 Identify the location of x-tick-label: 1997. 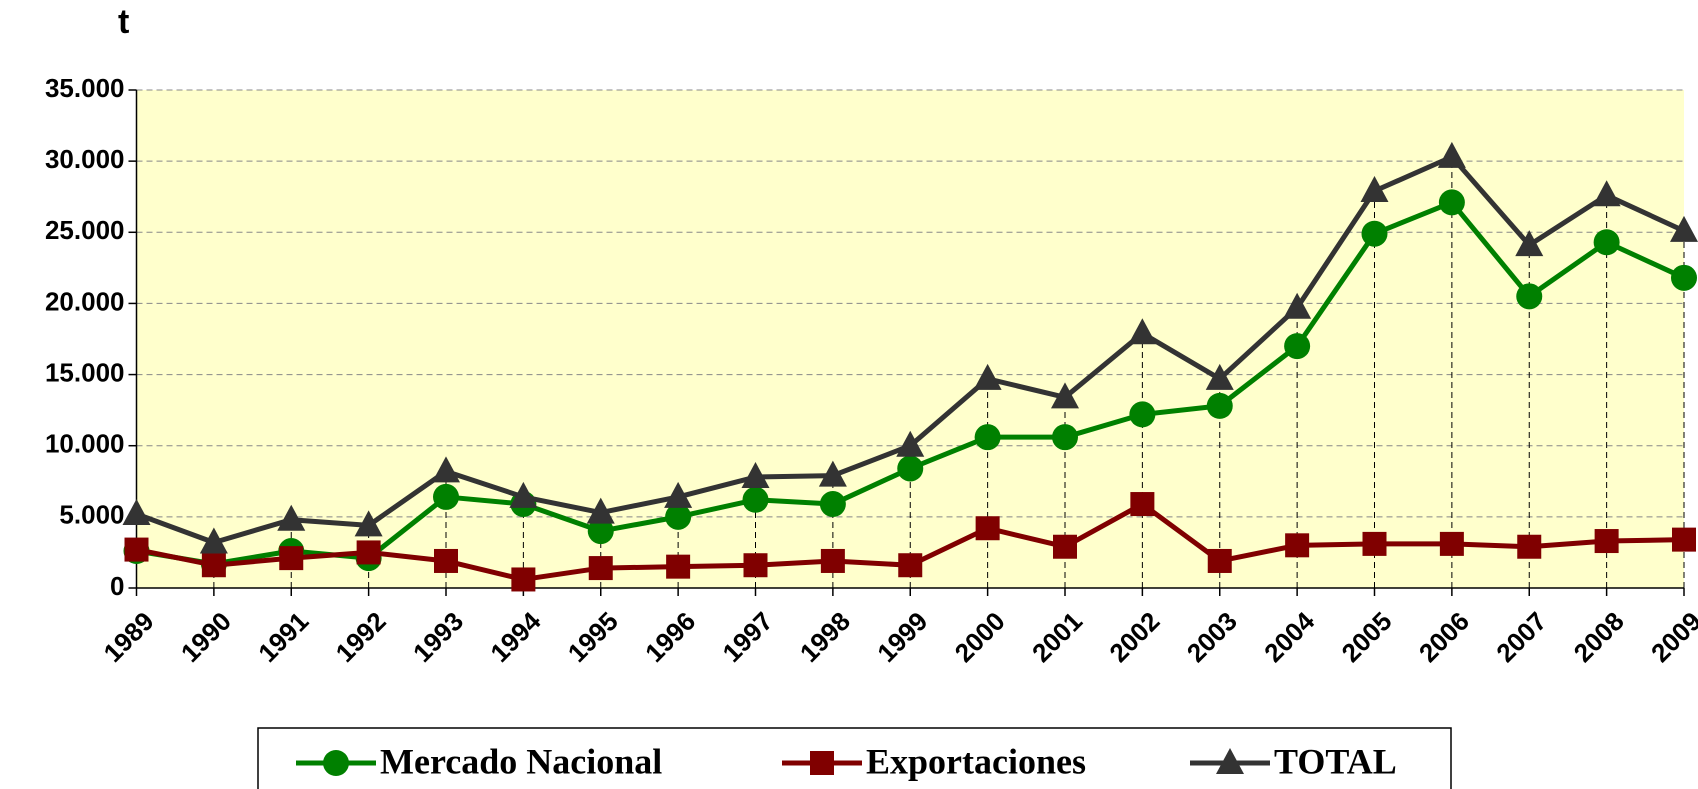
(747, 637).